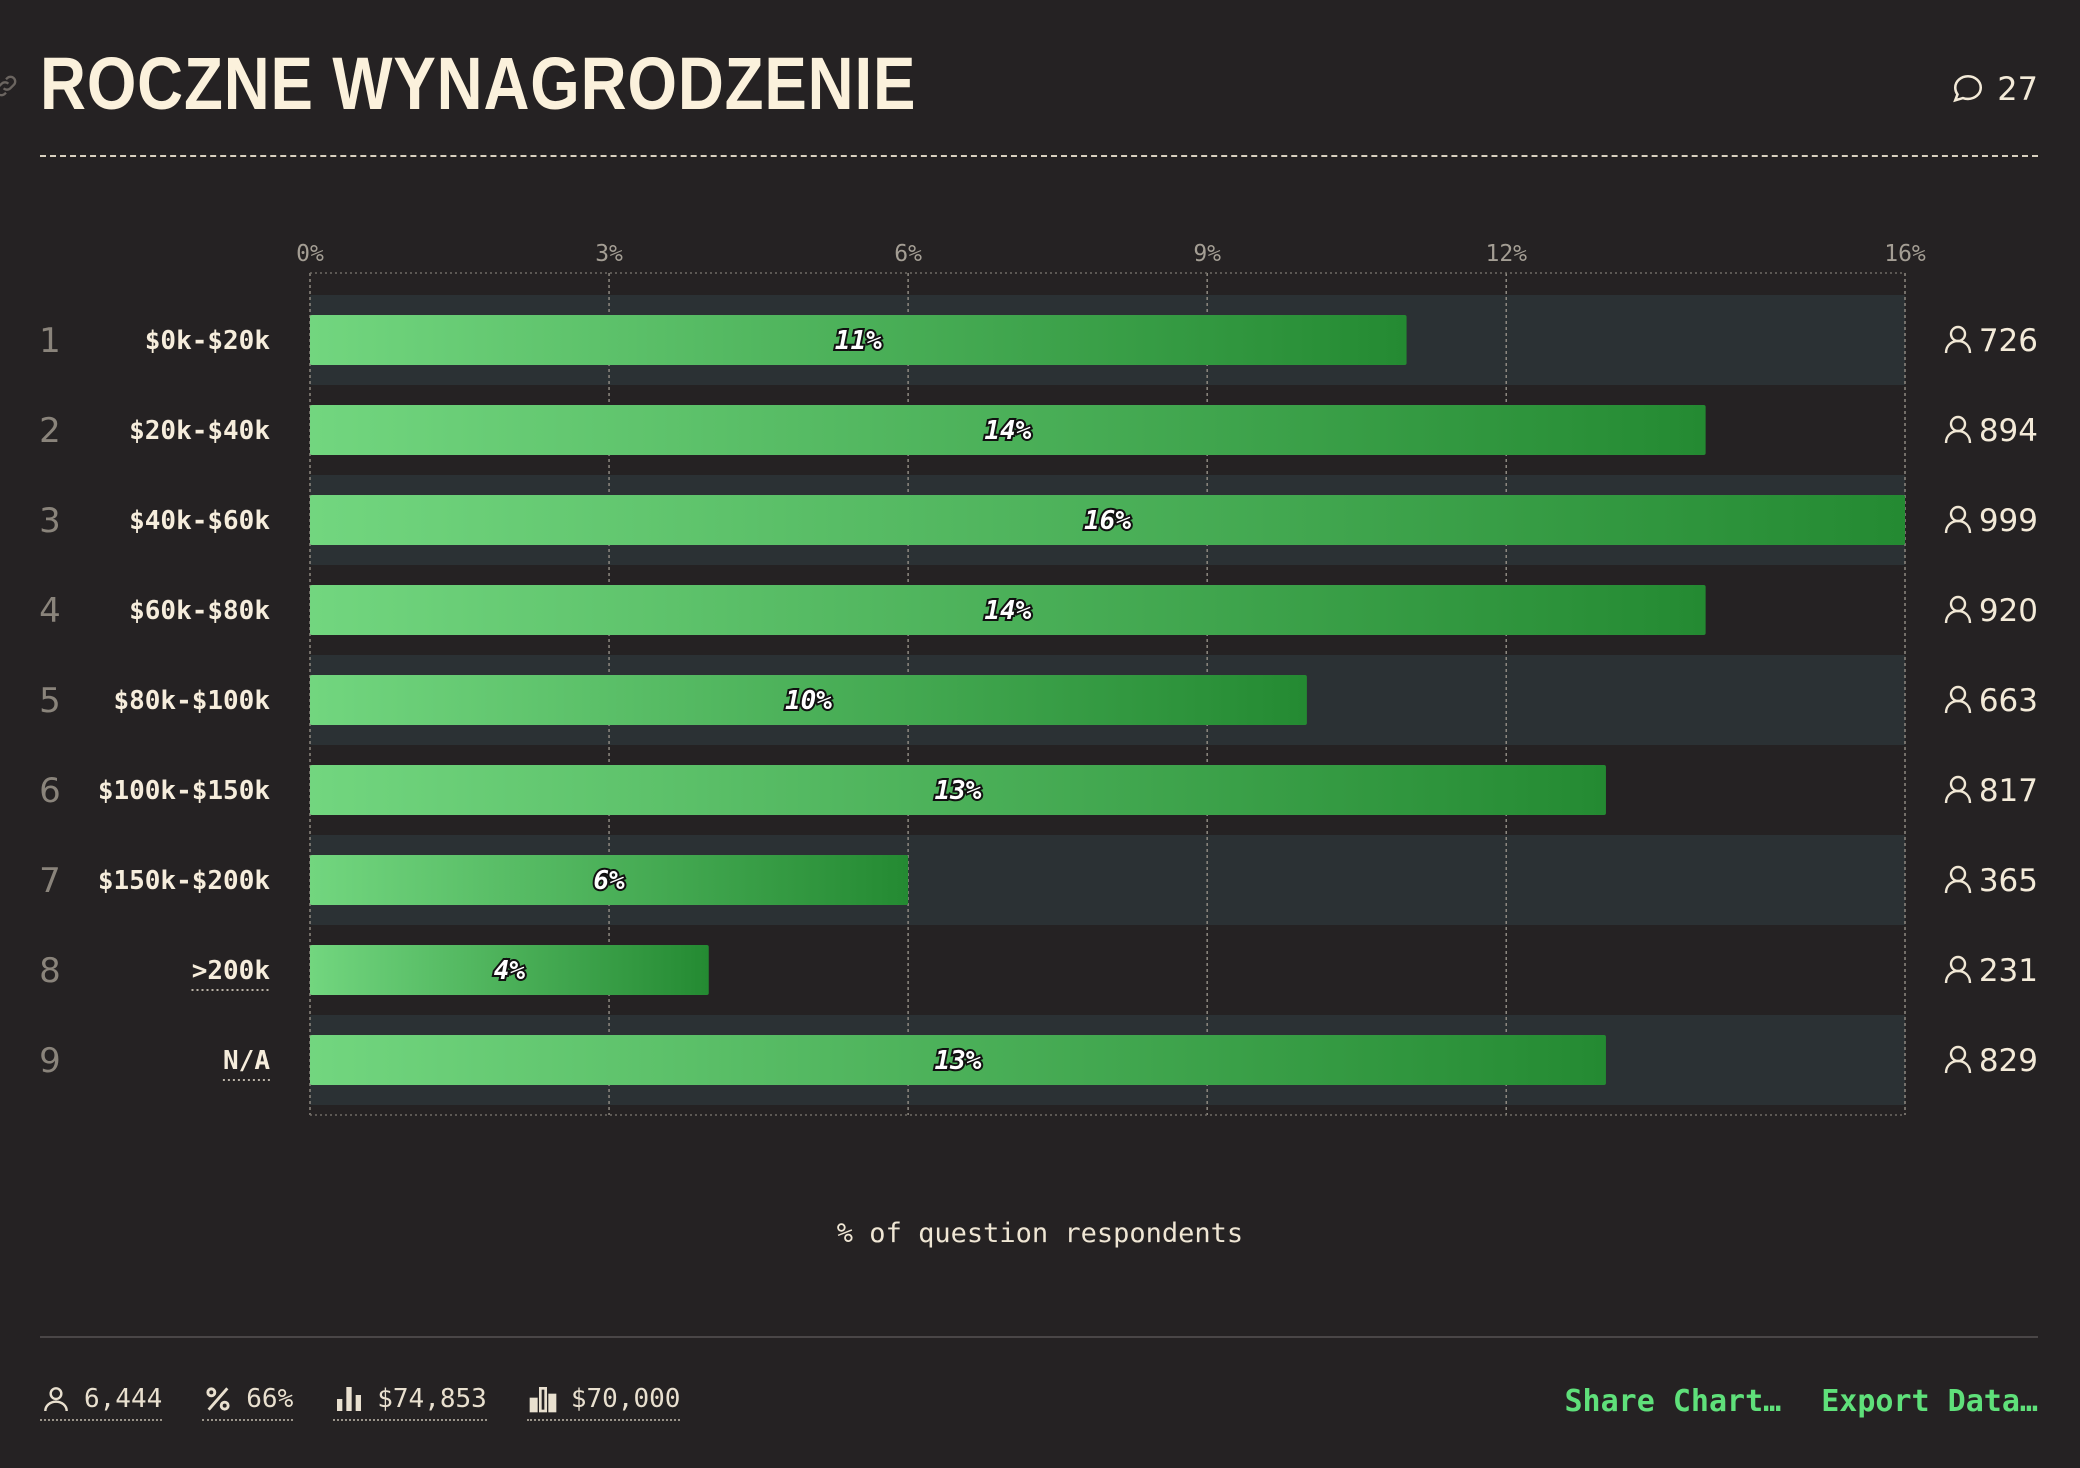 The image size is (2080, 1468). I want to click on respondent-count: 999, so click(2008, 521).